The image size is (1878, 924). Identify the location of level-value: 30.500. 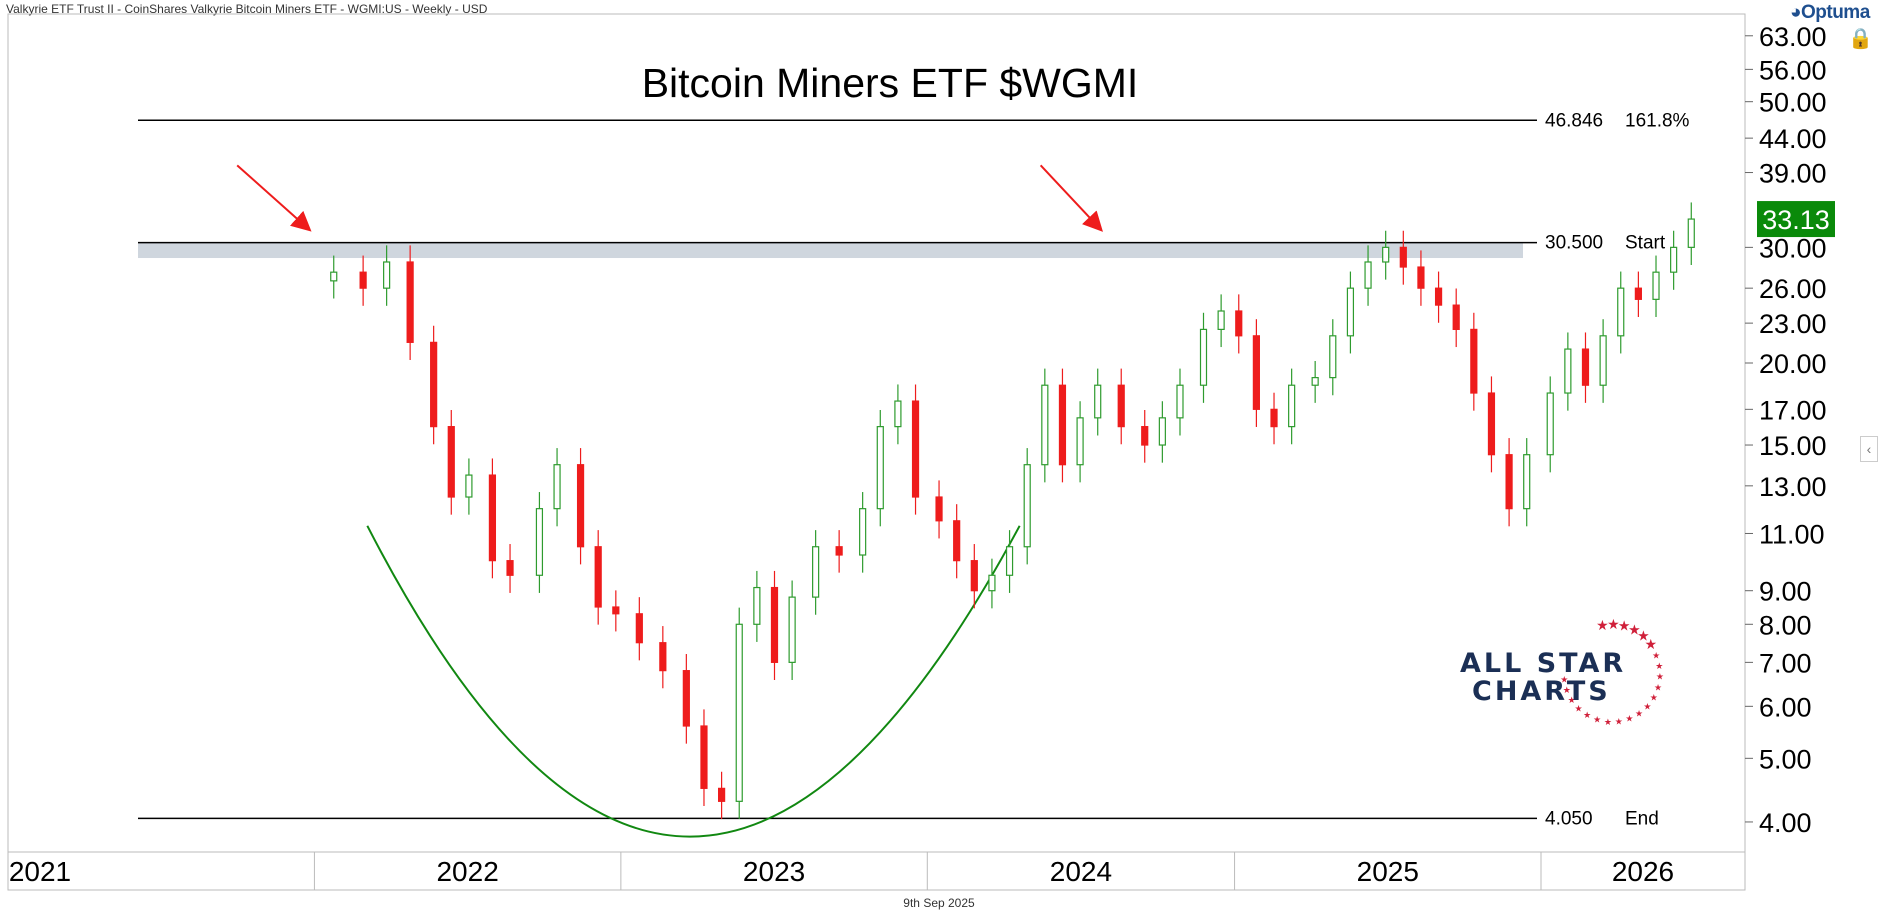
(1574, 243).